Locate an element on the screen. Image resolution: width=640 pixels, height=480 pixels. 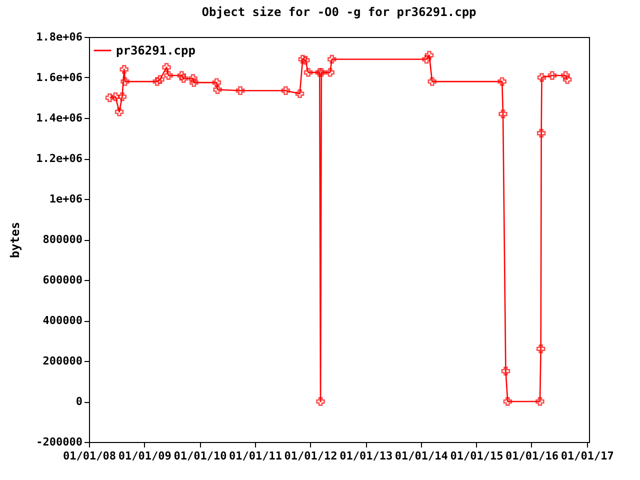
x-tick-label: 01/01/11 is located at coordinates (255, 456).